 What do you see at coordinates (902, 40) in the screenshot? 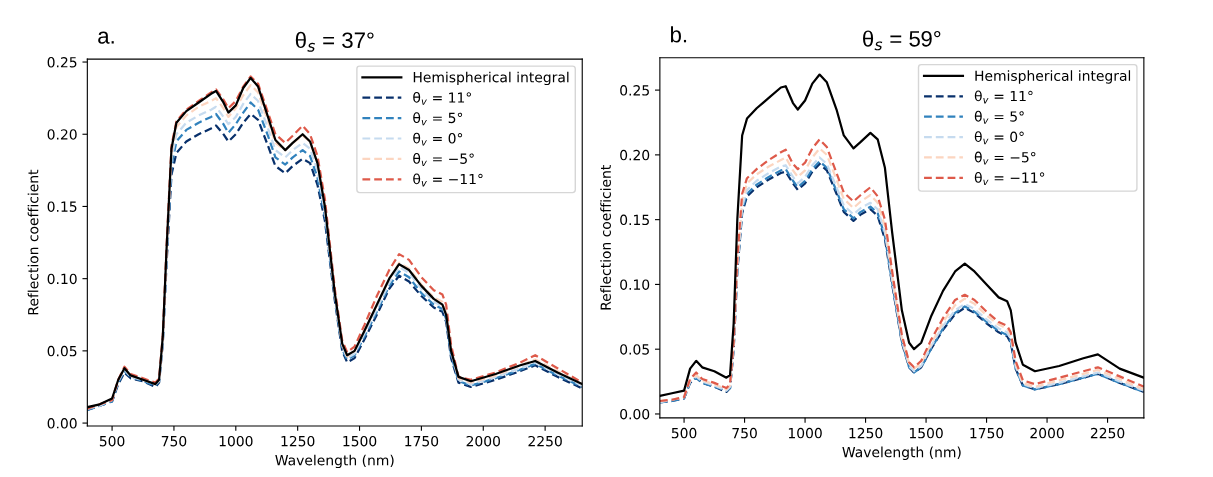
I see `chart-title: θ$_{s}$ = 59°` at bounding box center [902, 40].